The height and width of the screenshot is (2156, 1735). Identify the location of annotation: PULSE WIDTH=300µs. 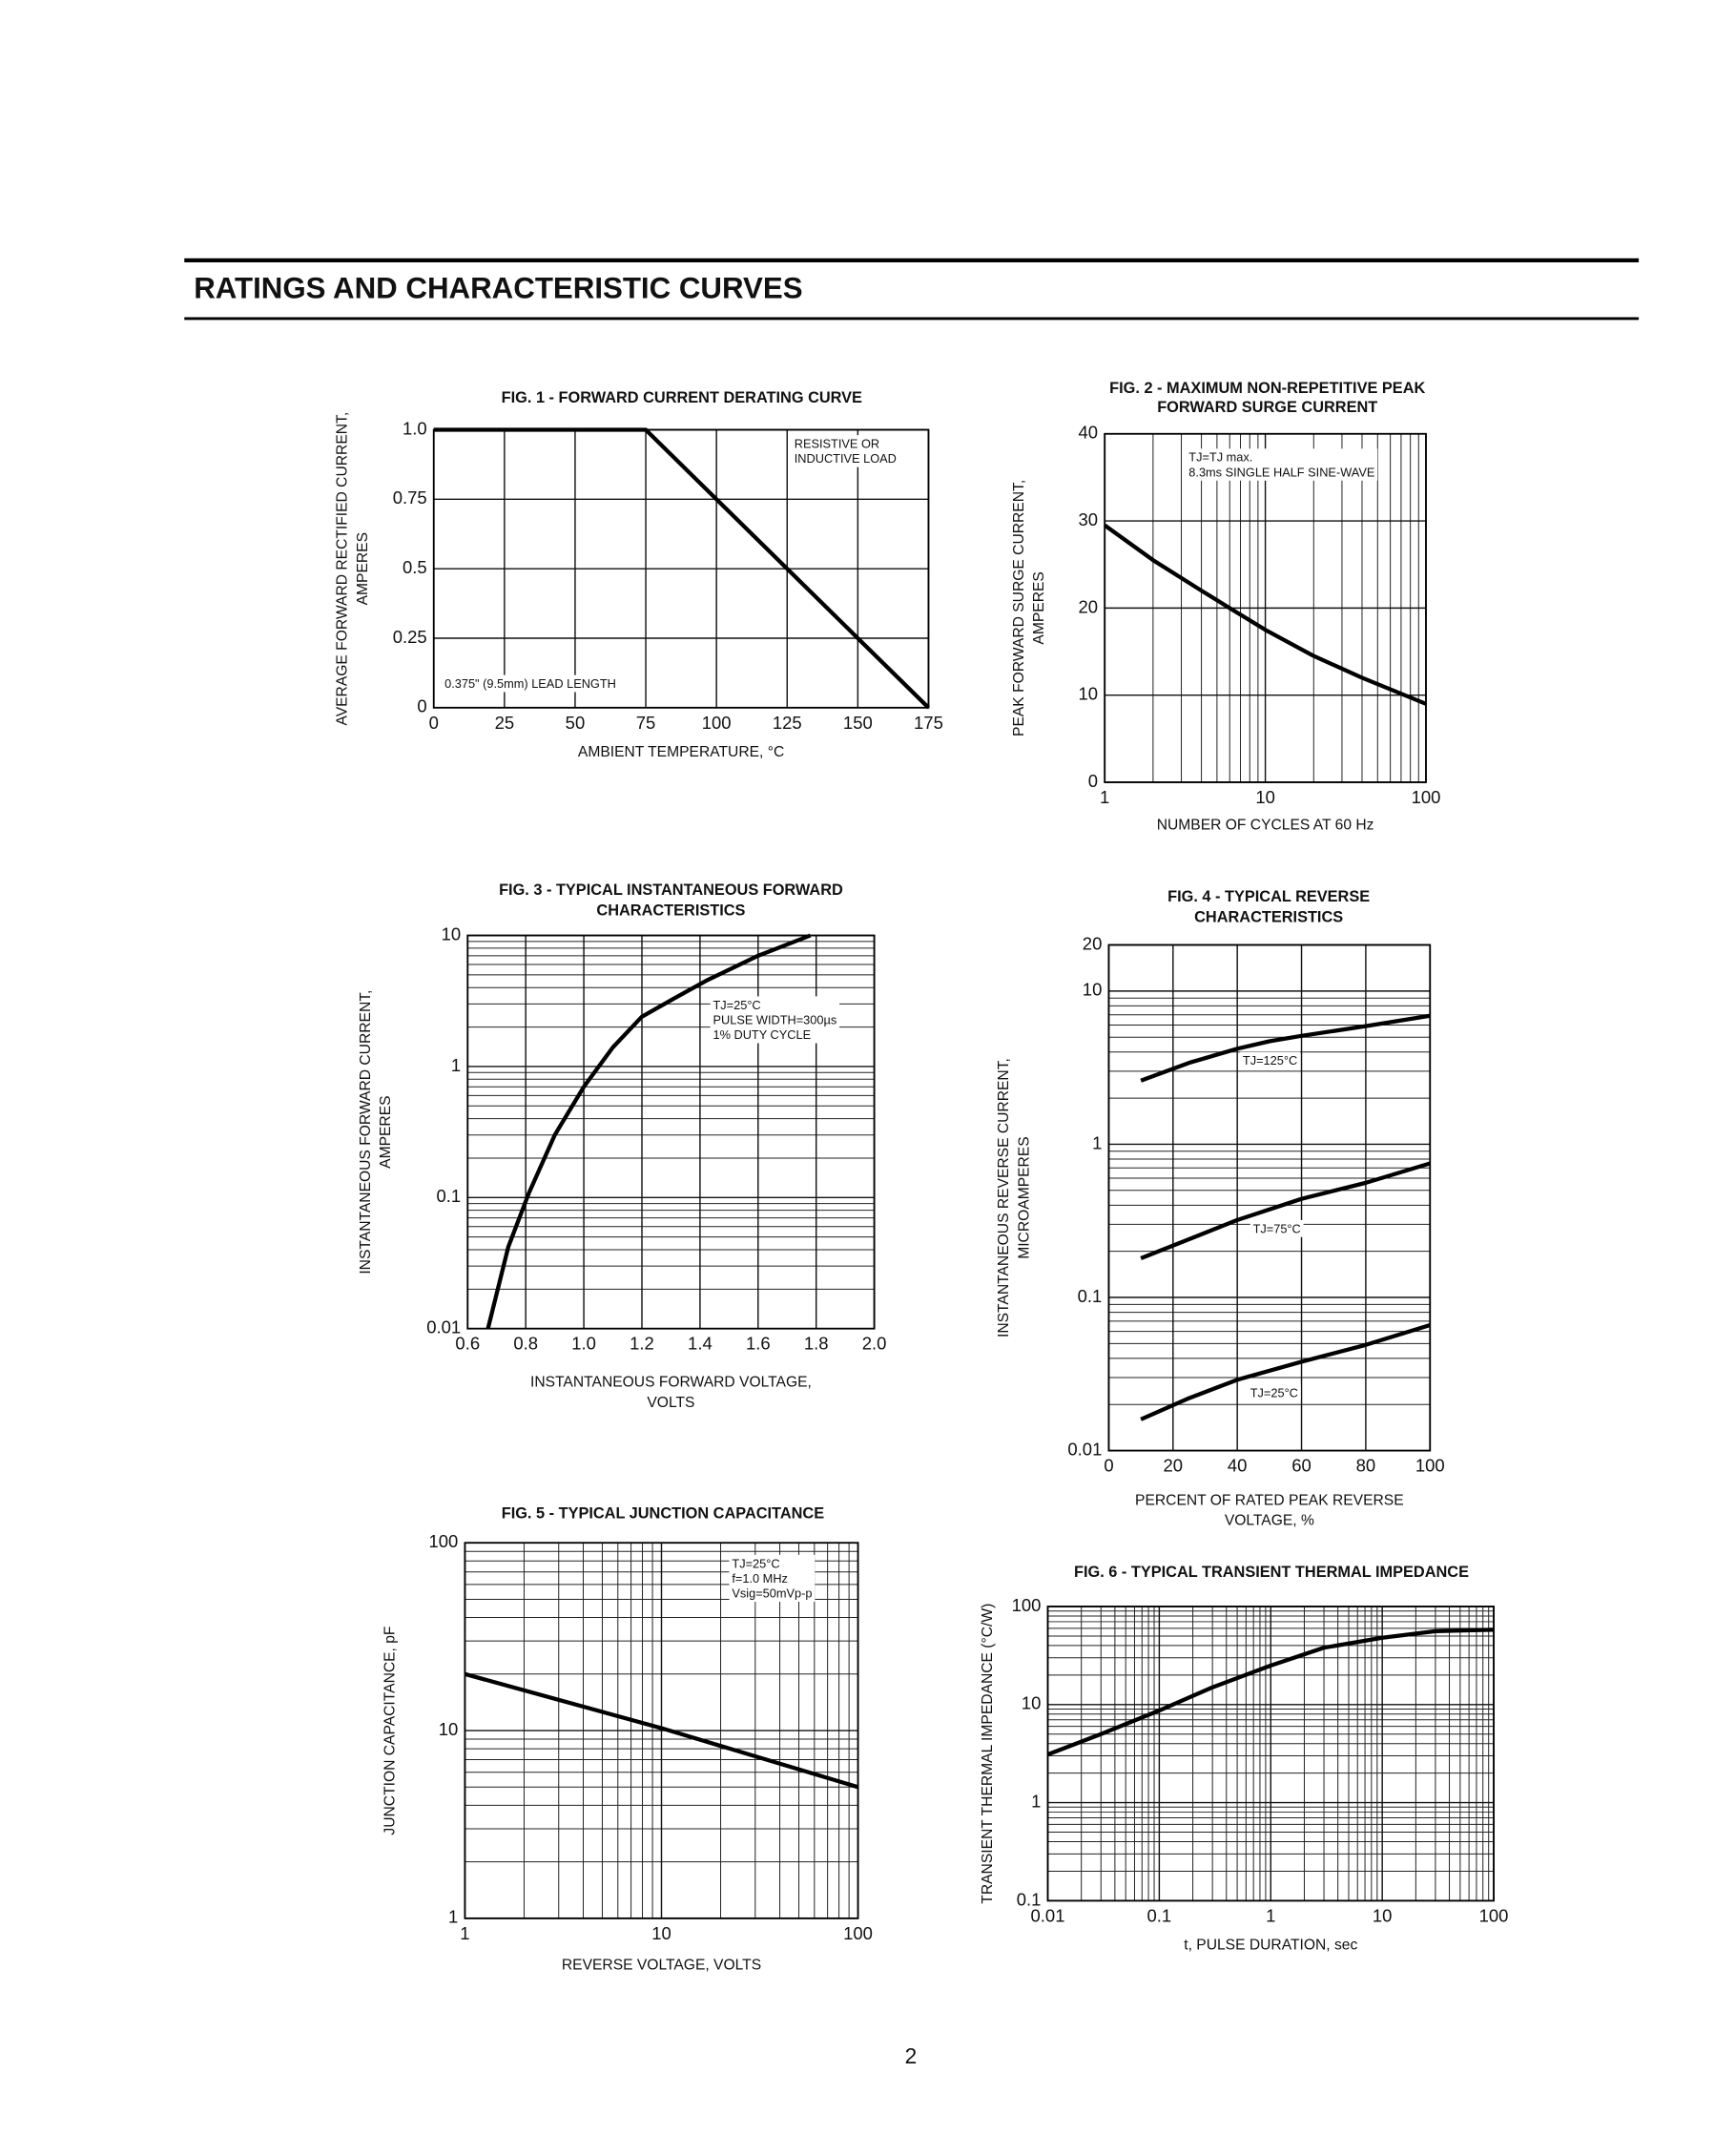
(775, 1019).